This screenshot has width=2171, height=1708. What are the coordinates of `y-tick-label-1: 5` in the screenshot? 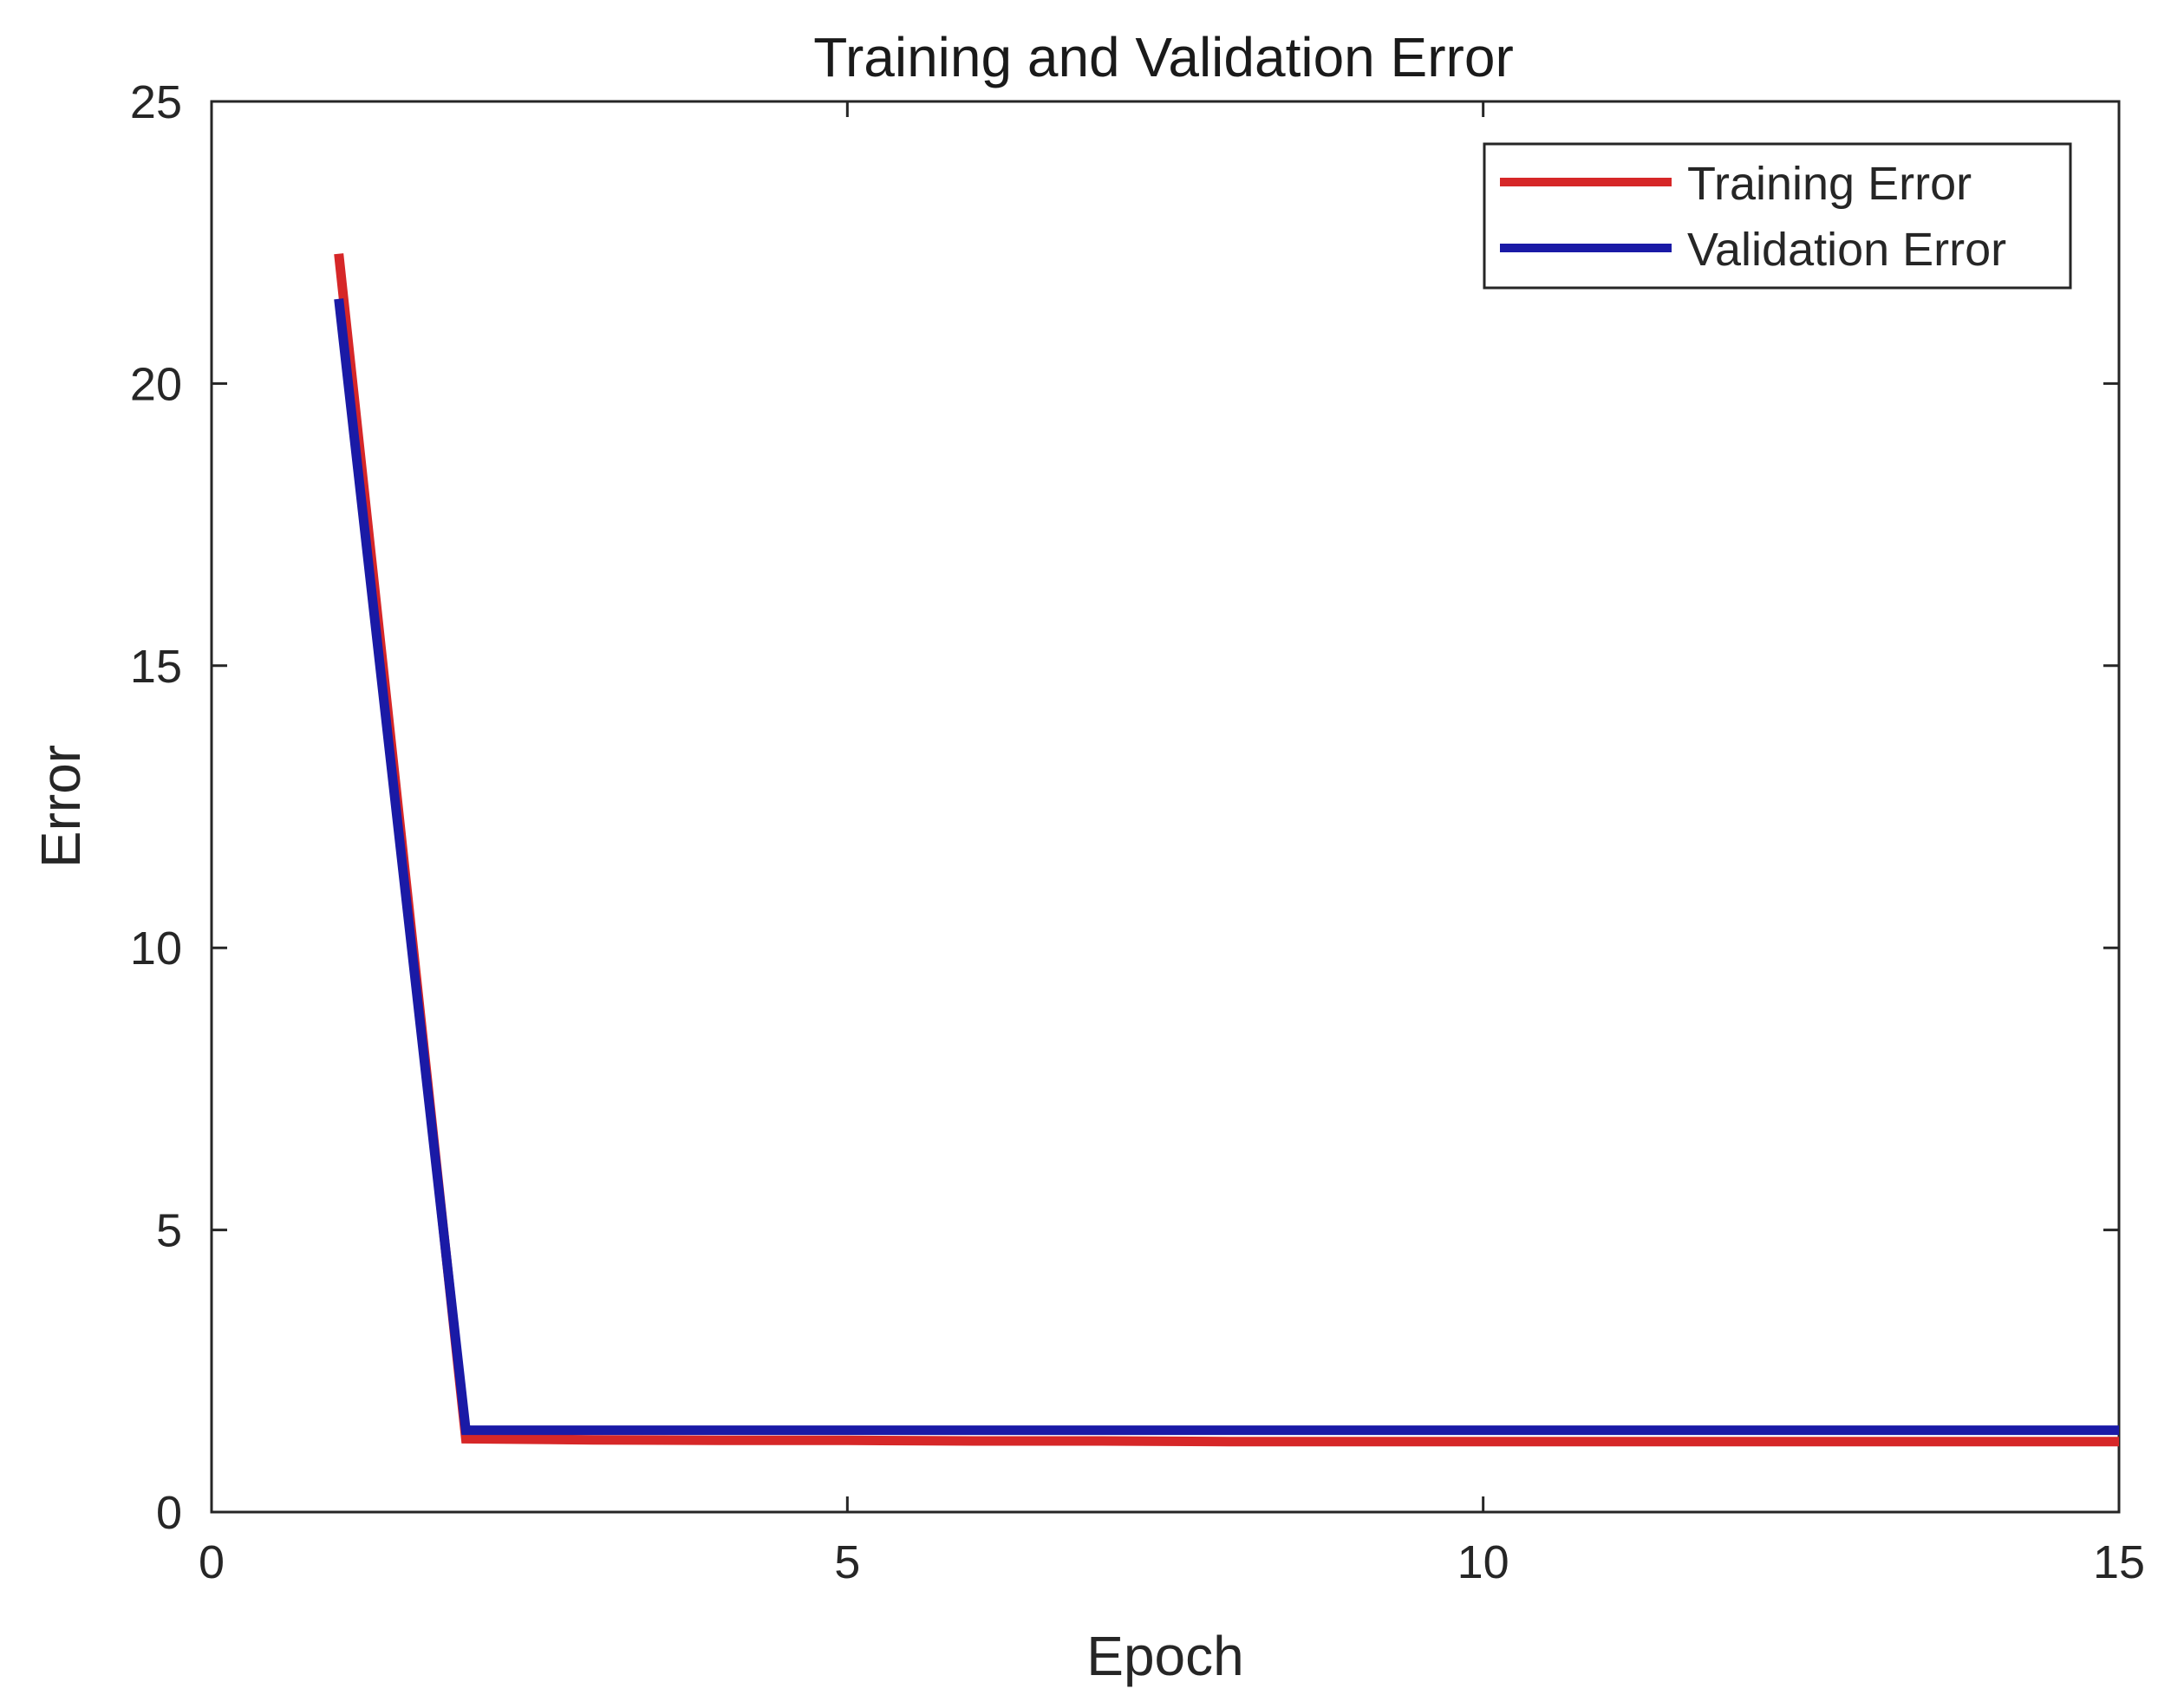 It's located at (169, 1231).